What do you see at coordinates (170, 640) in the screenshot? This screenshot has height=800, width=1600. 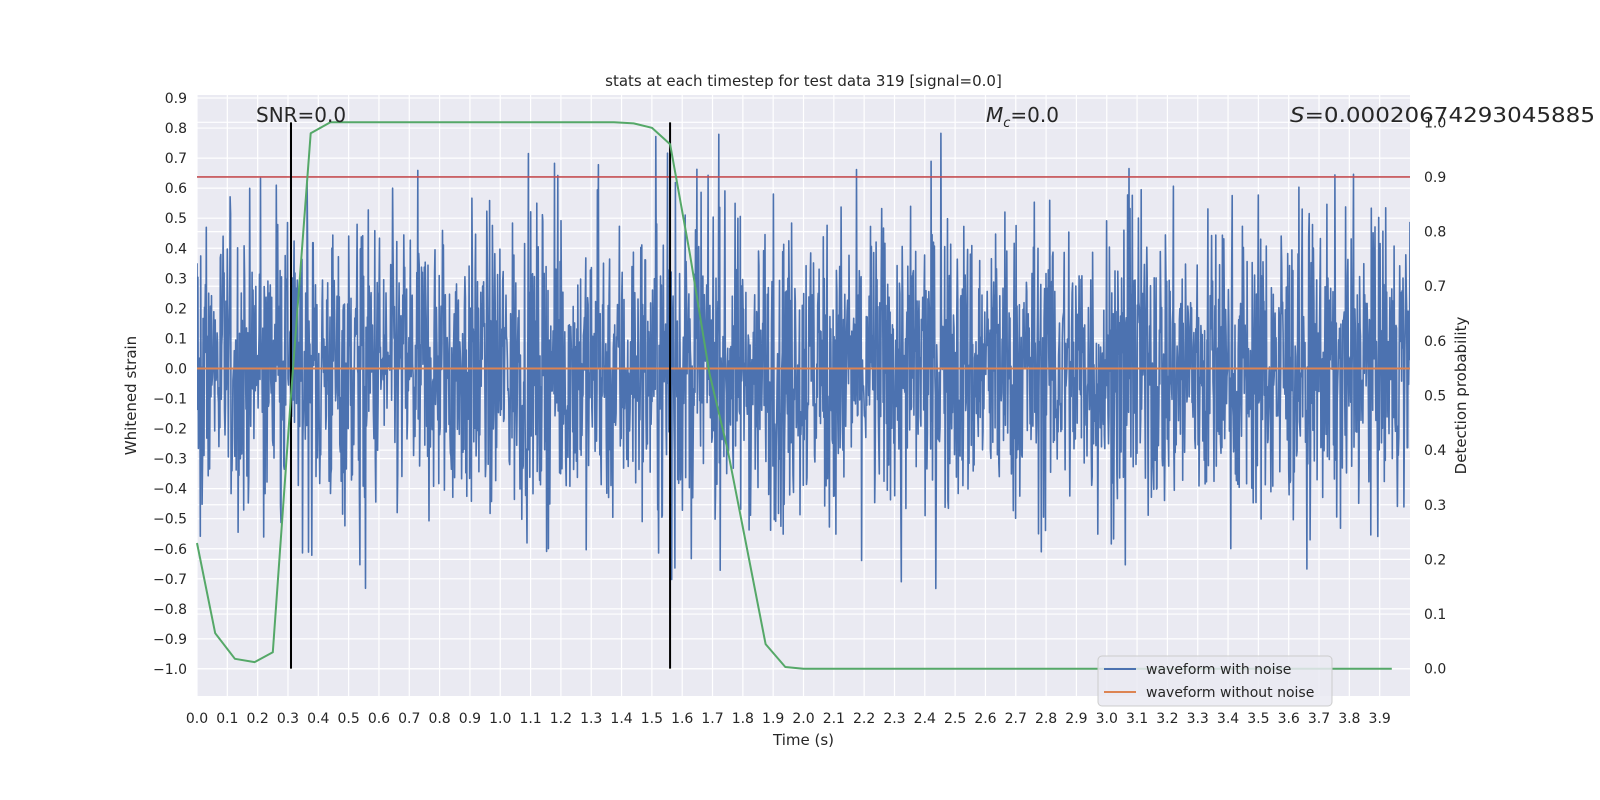 I see `y-tick-label: −0.9` at bounding box center [170, 640].